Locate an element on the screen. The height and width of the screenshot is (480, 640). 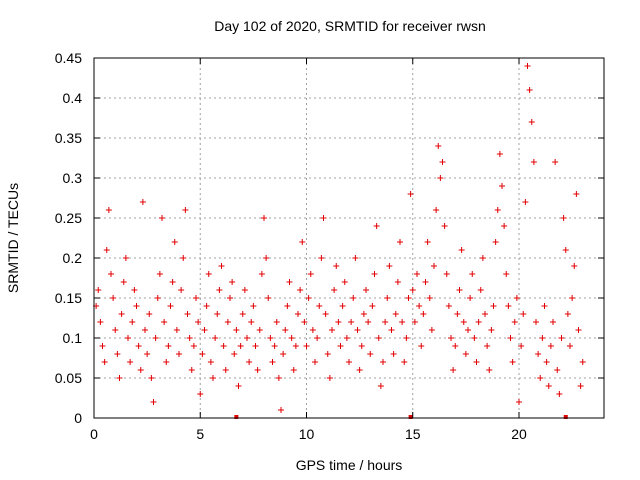
zero-marker is located at coordinates (565, 417).